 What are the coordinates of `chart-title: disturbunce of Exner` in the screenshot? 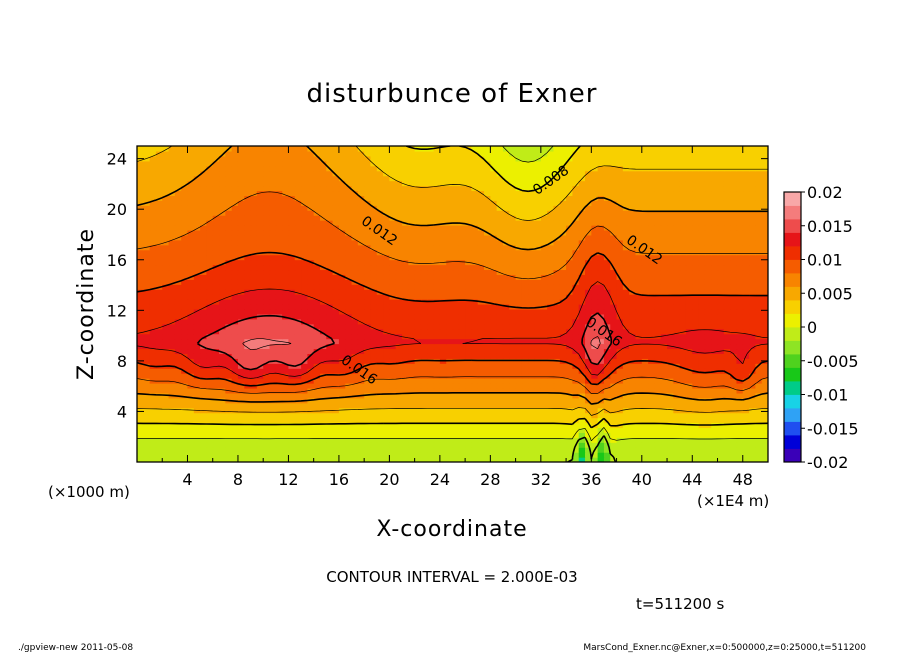 It's located at (452, 94).